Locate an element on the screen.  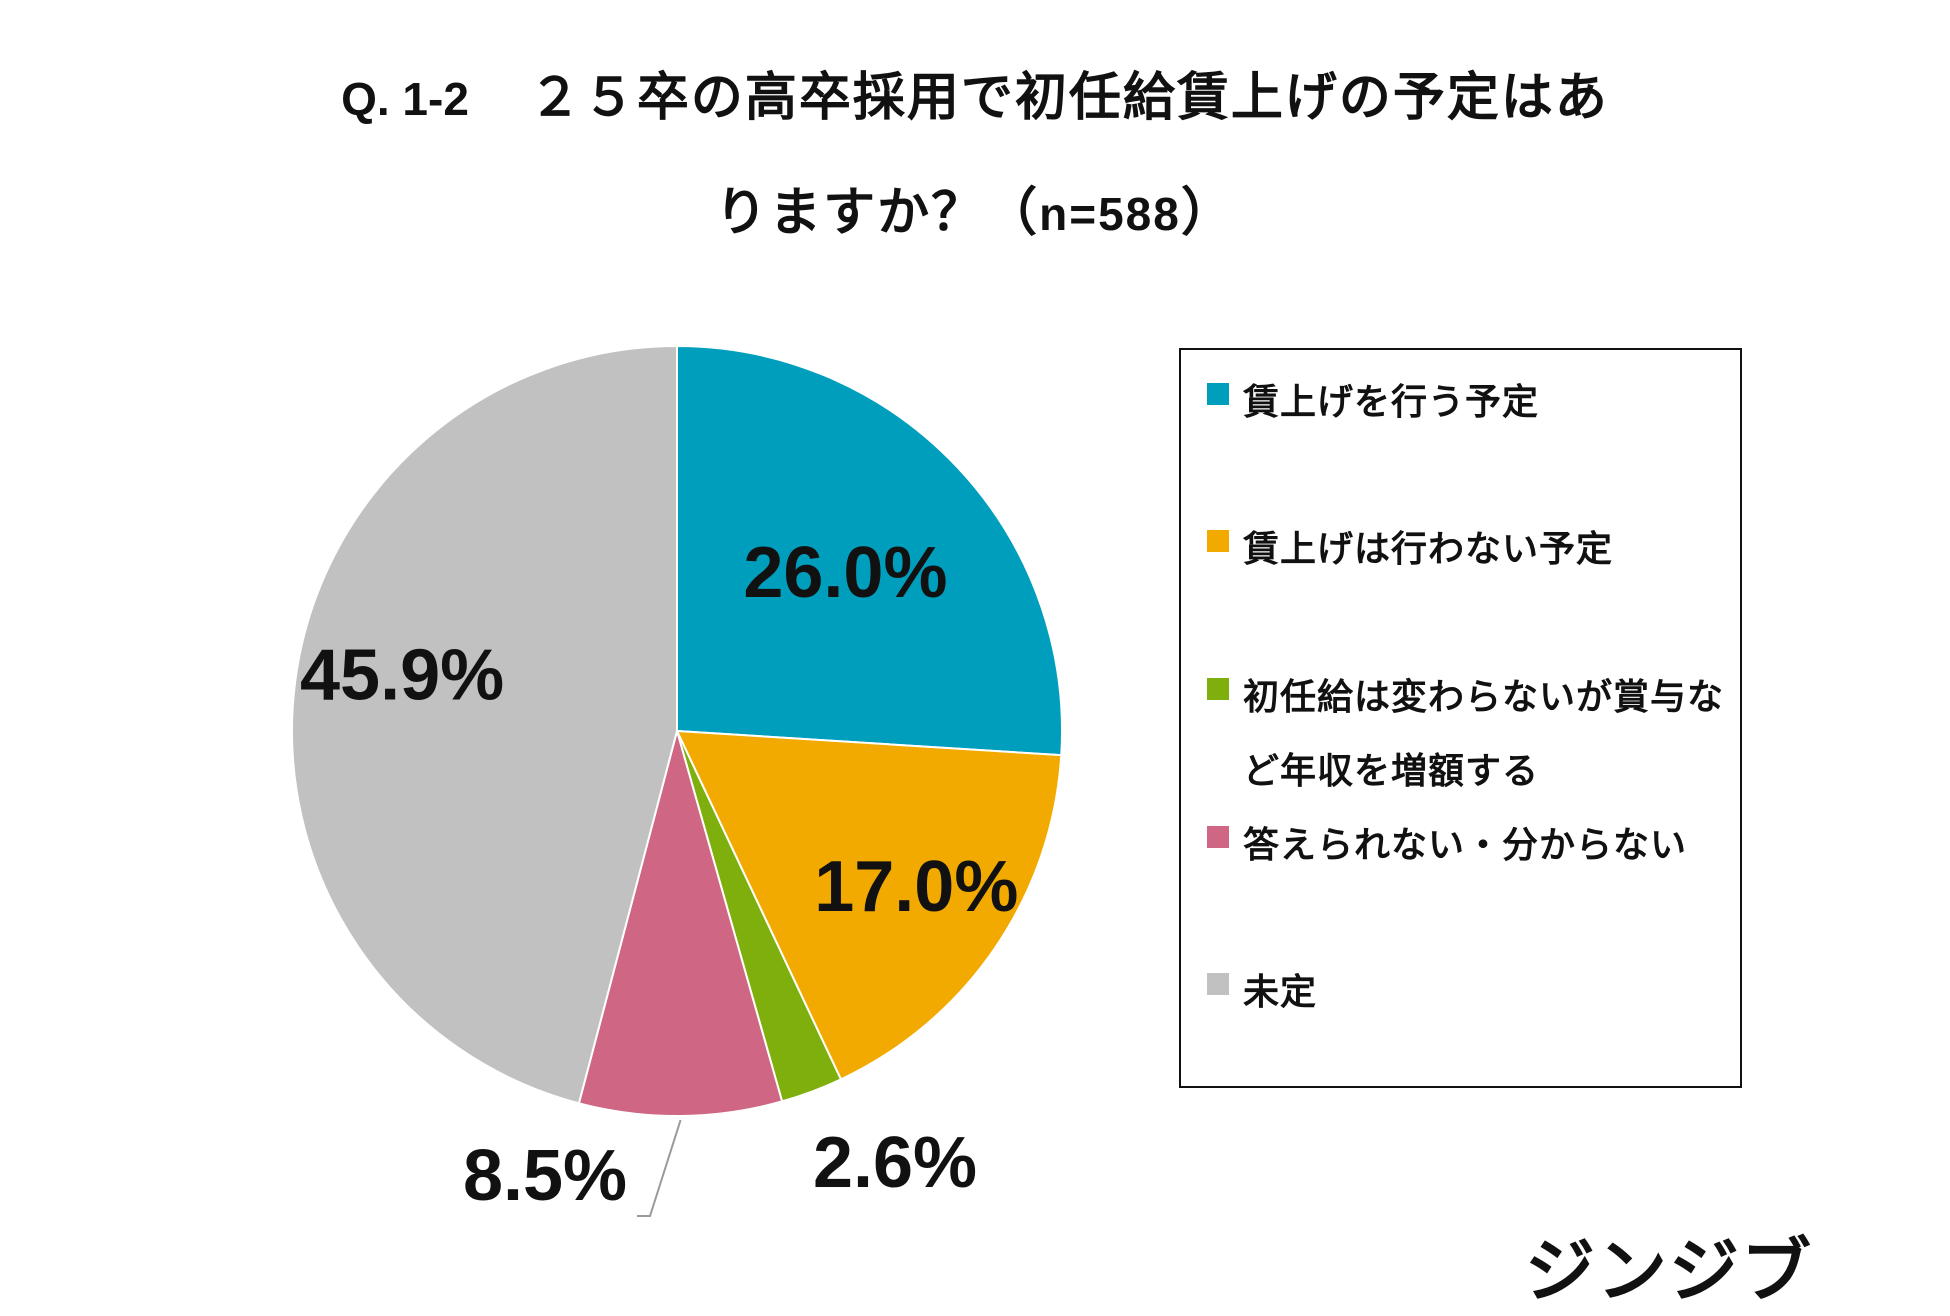
legend-item-bonus: 初任給は変わらないが賞与など年収を増額する is located at coordinates (1472, 735).